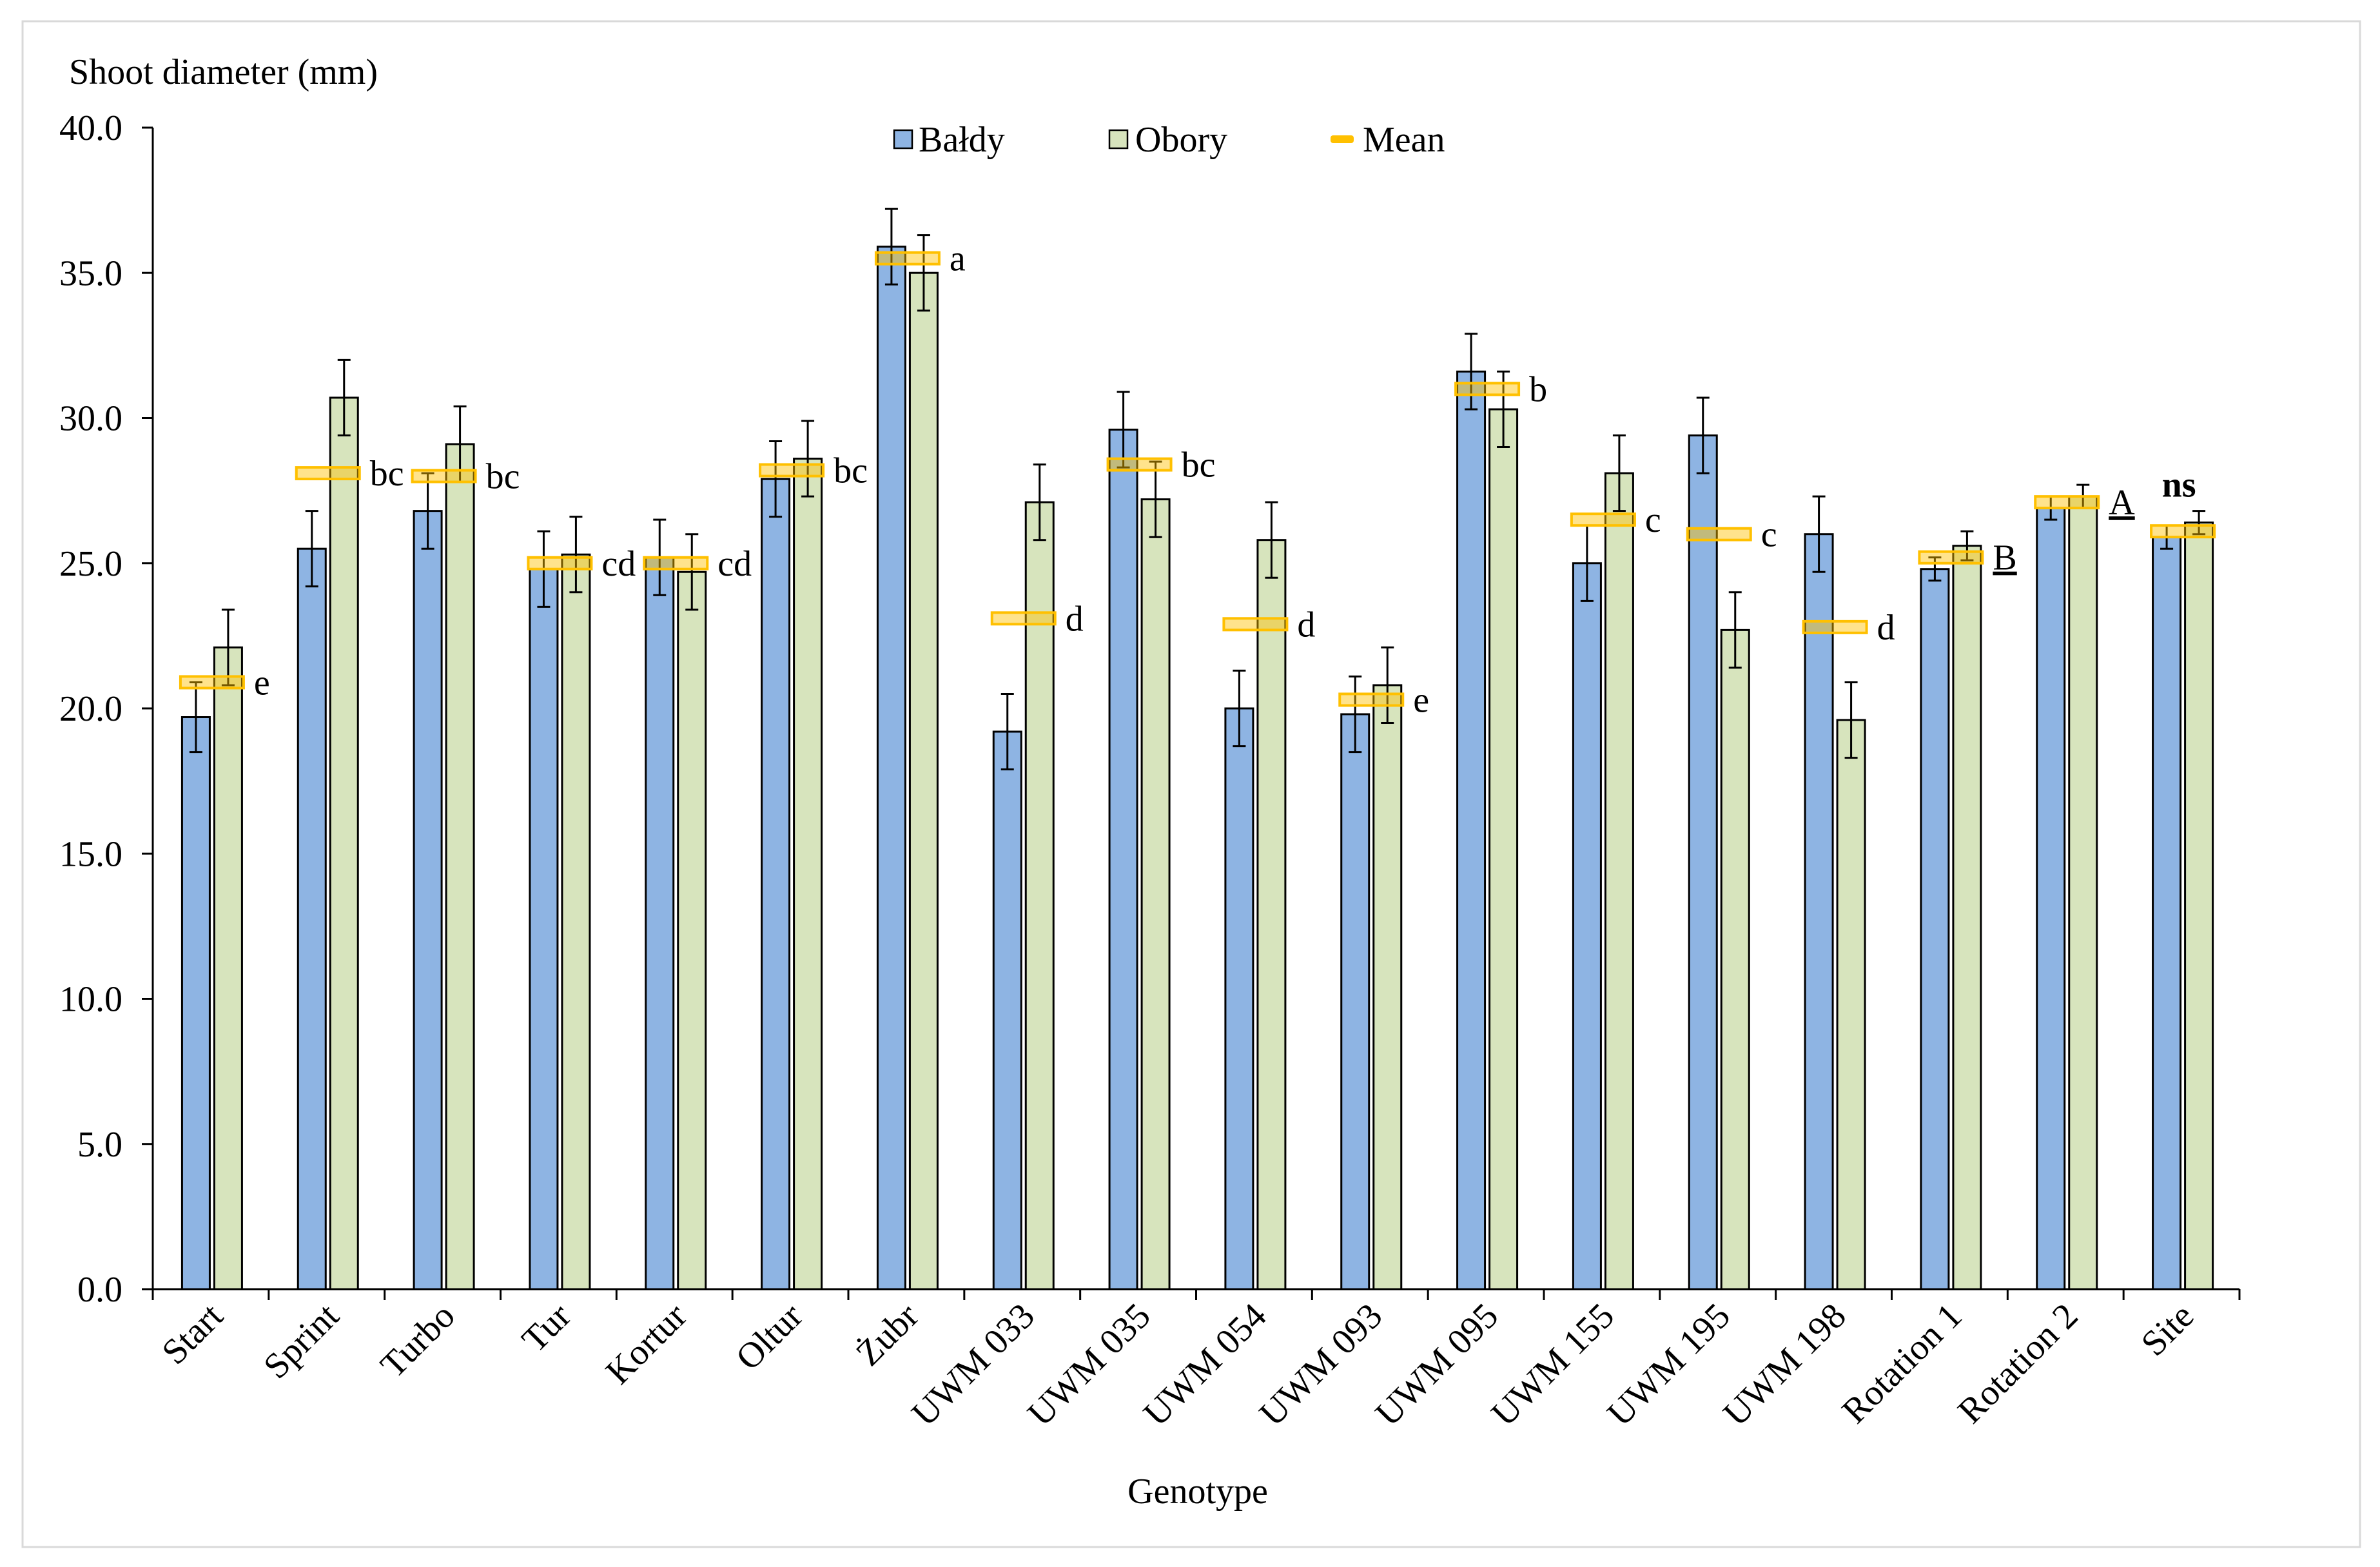  Describe the element at coordinates (427, 511) in the screenshot. I see `error-bar-baldy-turbo` at that location.